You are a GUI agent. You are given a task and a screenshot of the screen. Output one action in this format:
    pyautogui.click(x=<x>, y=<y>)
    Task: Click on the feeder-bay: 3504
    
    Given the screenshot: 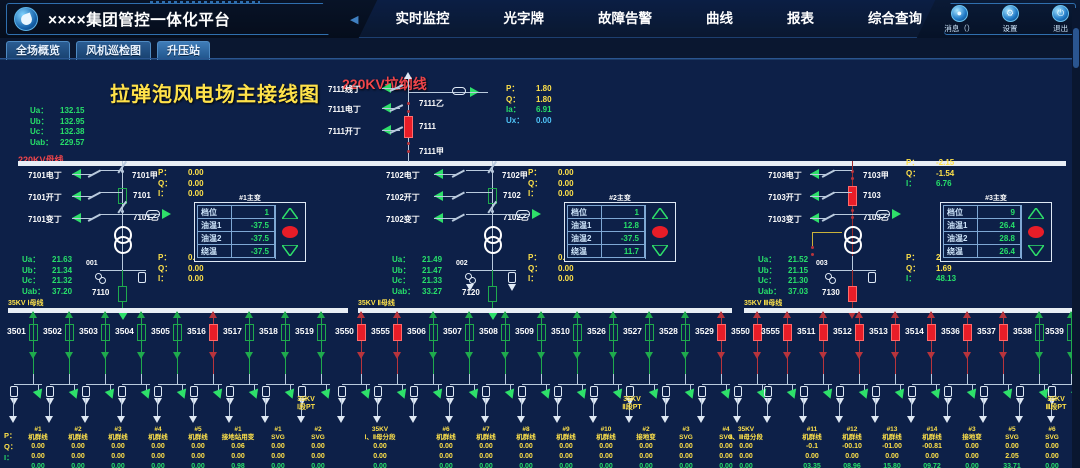 What is the action you would take?
    pyautogui.click(x=138, y=367)
    